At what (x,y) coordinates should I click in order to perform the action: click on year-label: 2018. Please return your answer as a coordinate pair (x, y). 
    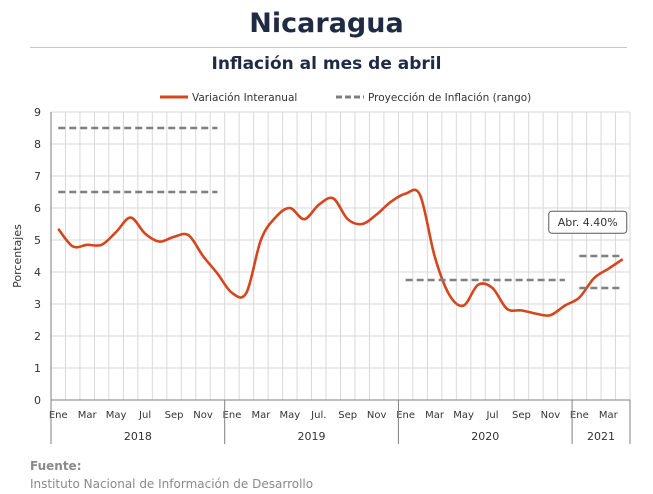
    Looking at the image, I should click on (138, 436).